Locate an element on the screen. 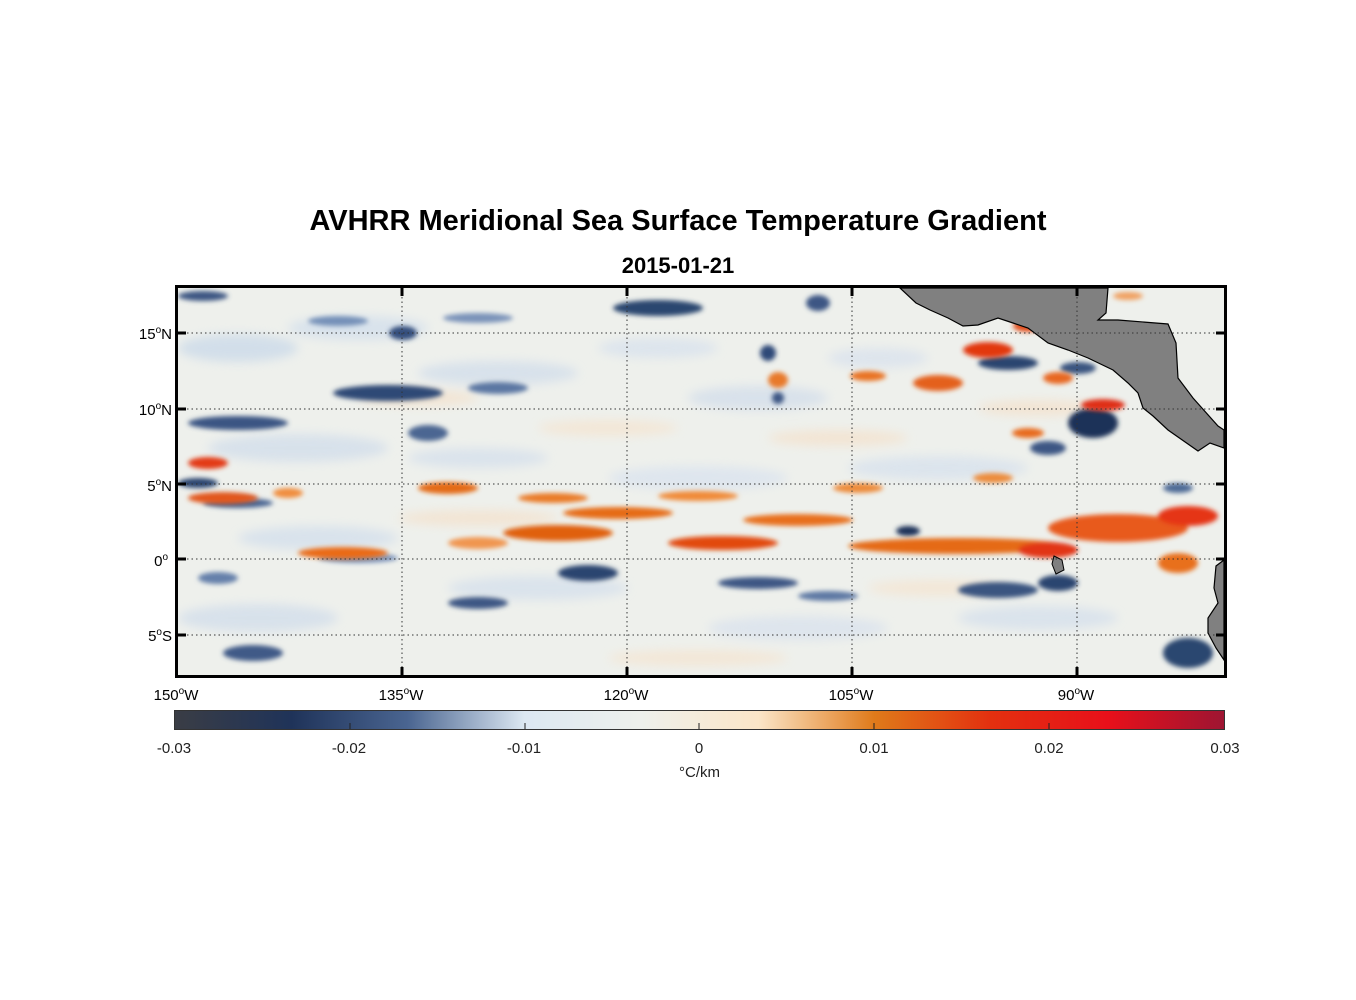  lon-label-120w: 120oW is located at coordinates (626, 695).